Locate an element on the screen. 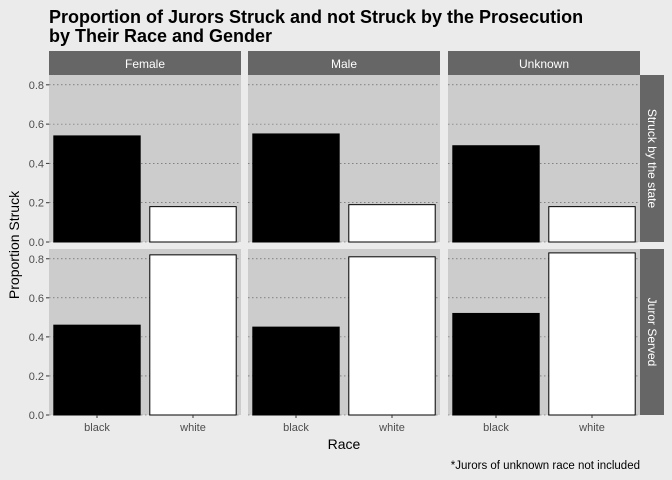  bar-struck-by-the-state-unknown-black is located at coordinates (496, 194).